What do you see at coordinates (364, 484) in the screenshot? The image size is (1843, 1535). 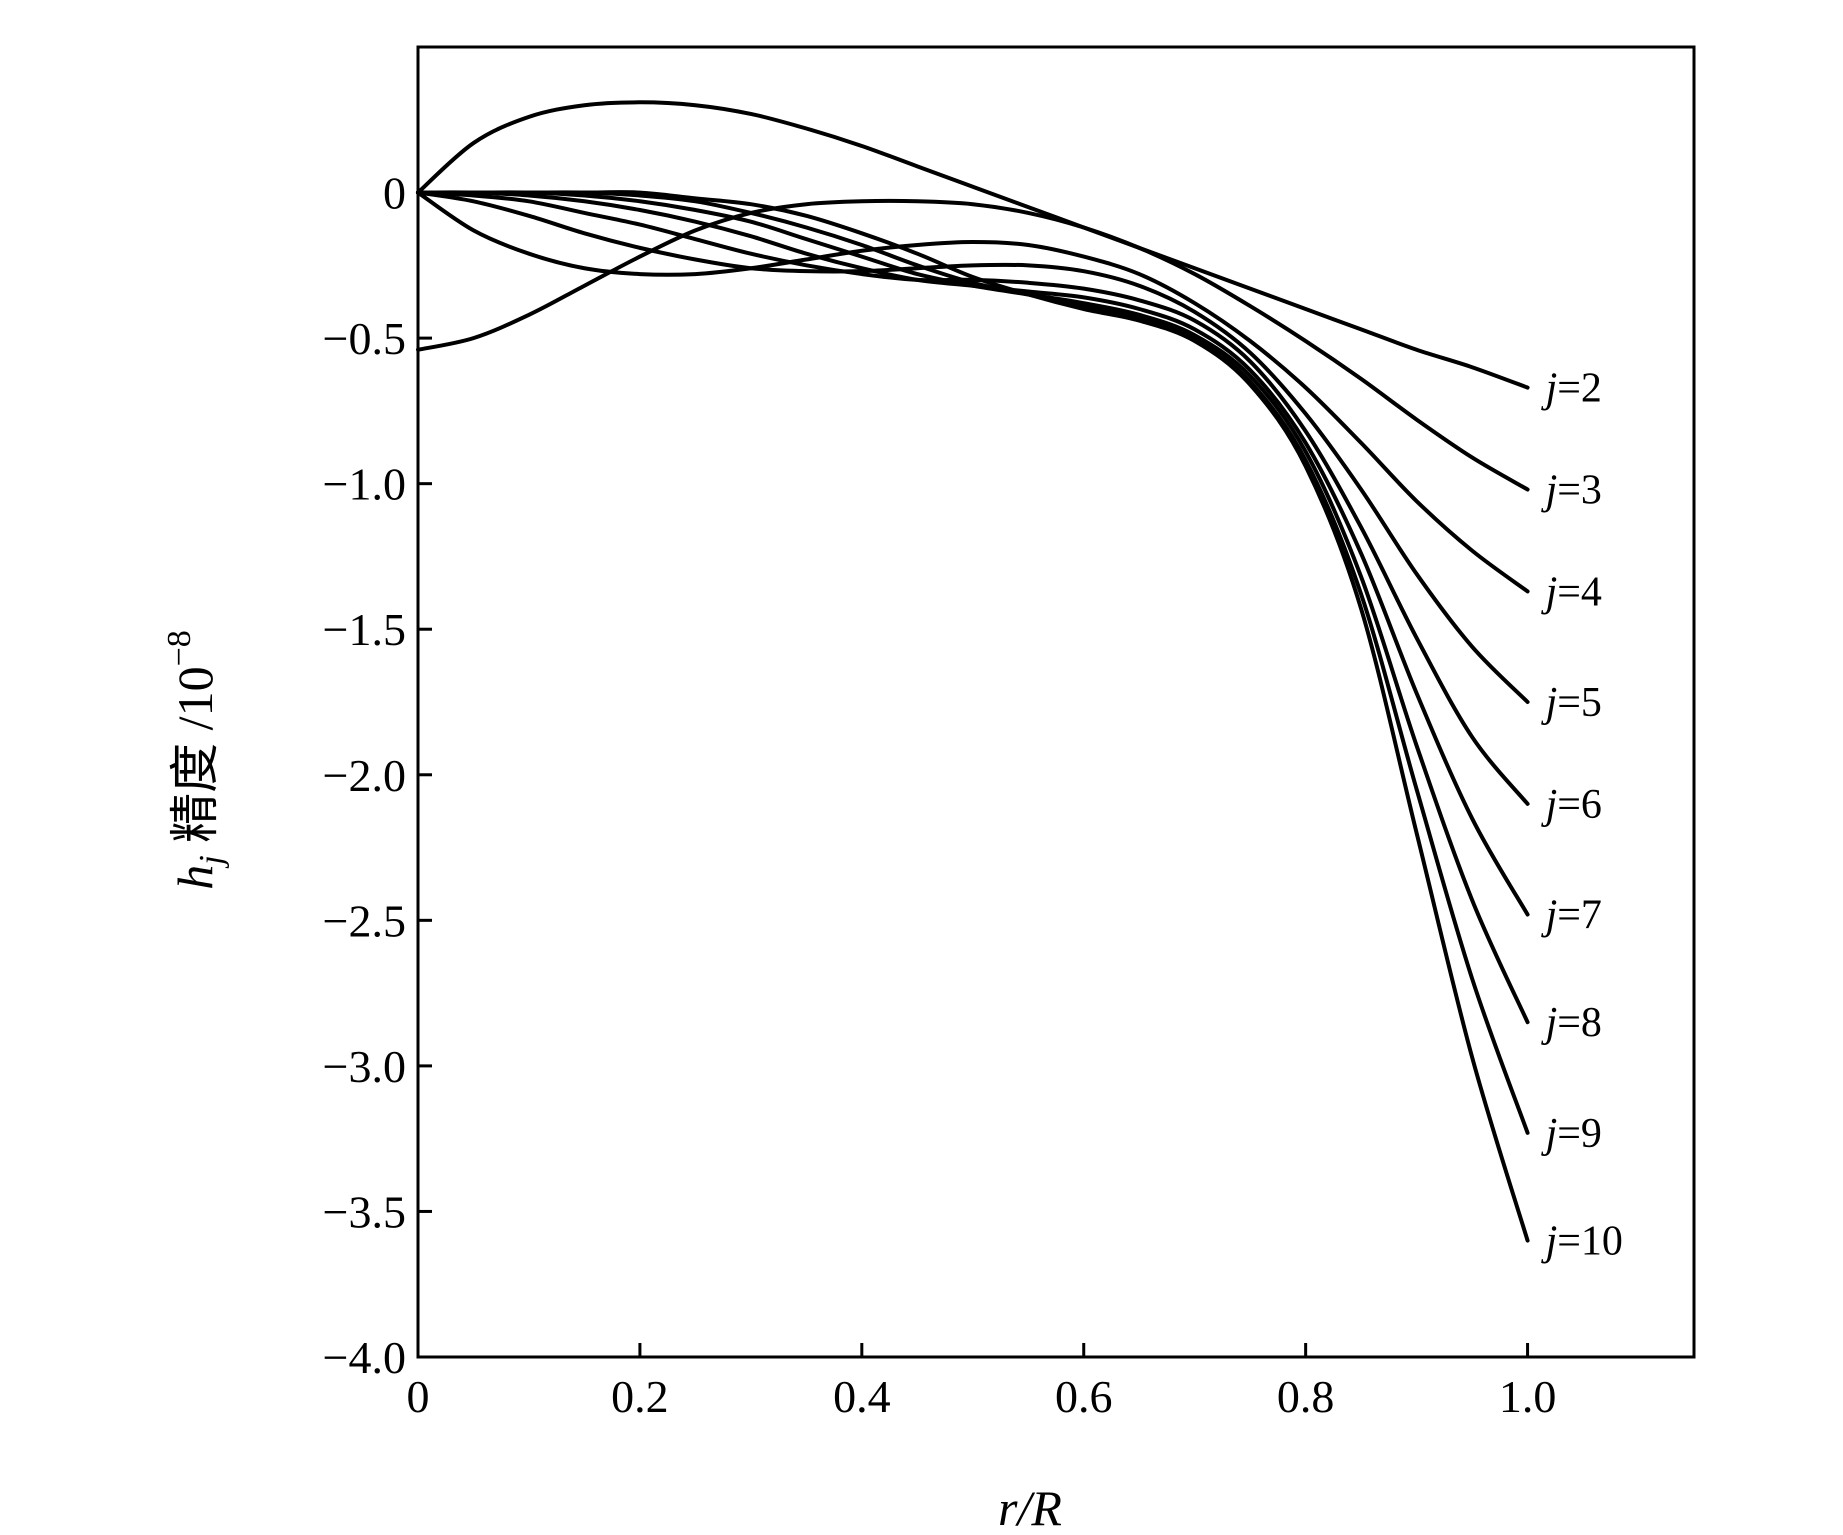 I see `y-tick-label-2: −1.0` at bounding box center [364, 484].